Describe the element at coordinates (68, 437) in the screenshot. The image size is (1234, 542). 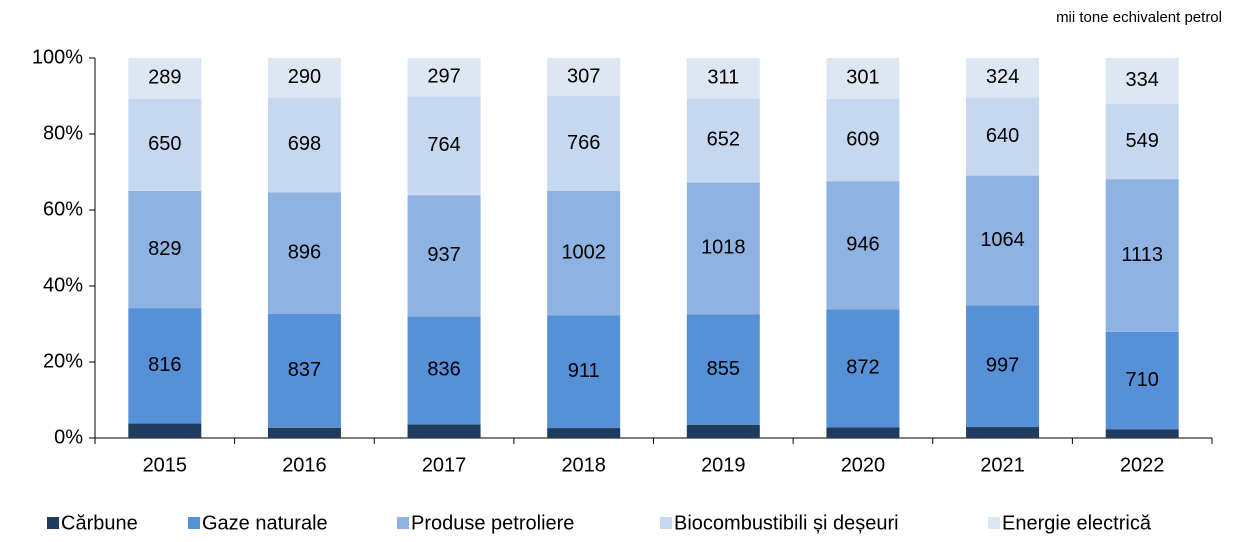
I see `y-tick-label: 0%` at that location.